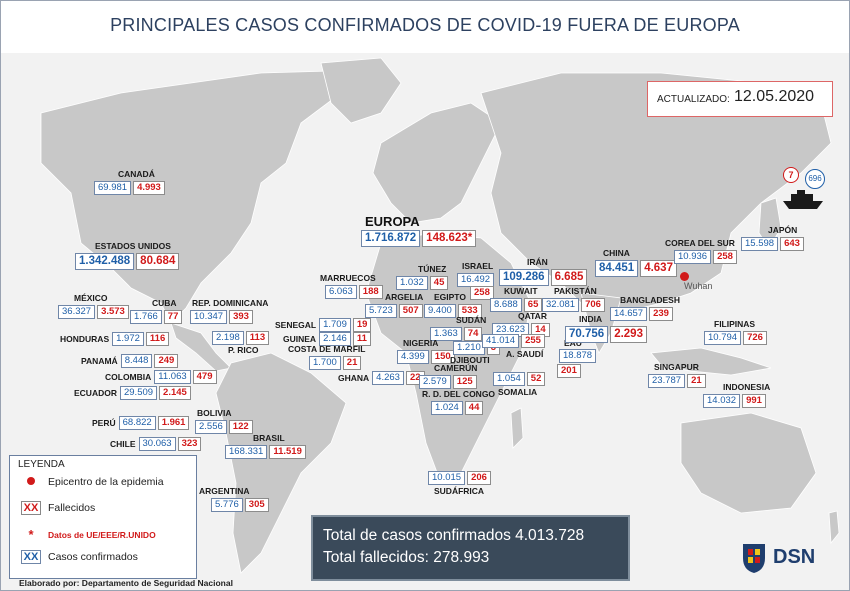  I want to click on asterisk-icon: *, so click(31, 534).